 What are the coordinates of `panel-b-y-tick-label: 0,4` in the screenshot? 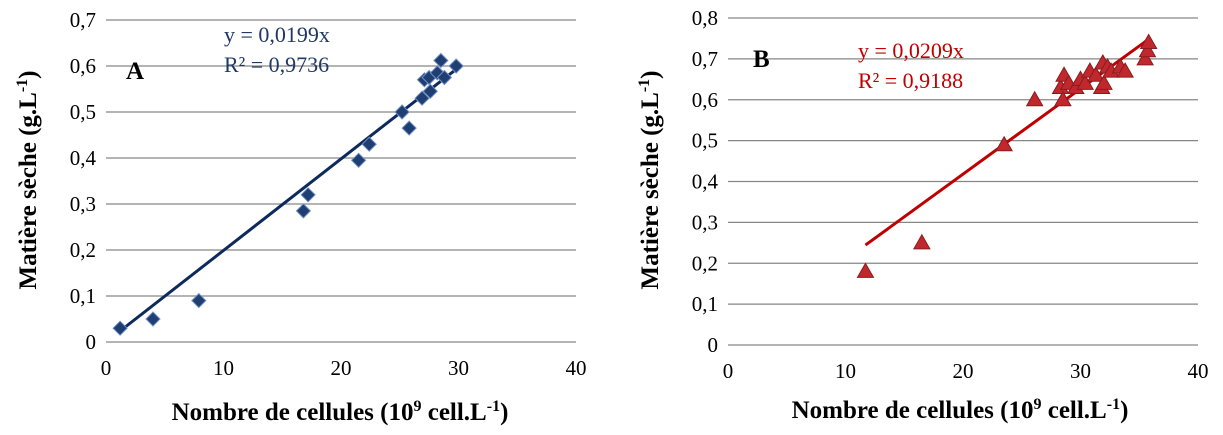 It's located at (705, 182).